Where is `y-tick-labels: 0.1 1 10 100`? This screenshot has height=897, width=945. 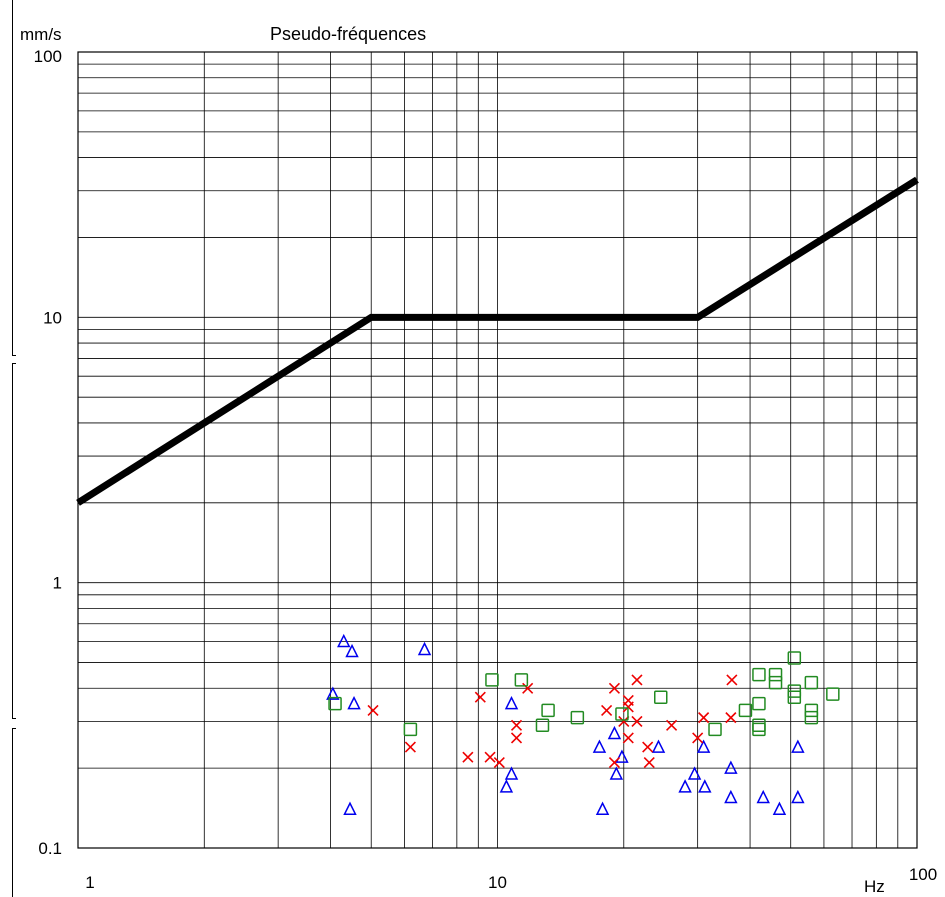 y-tick-labels: 0.1 1 10 100 is located at coordinates (48, 452).